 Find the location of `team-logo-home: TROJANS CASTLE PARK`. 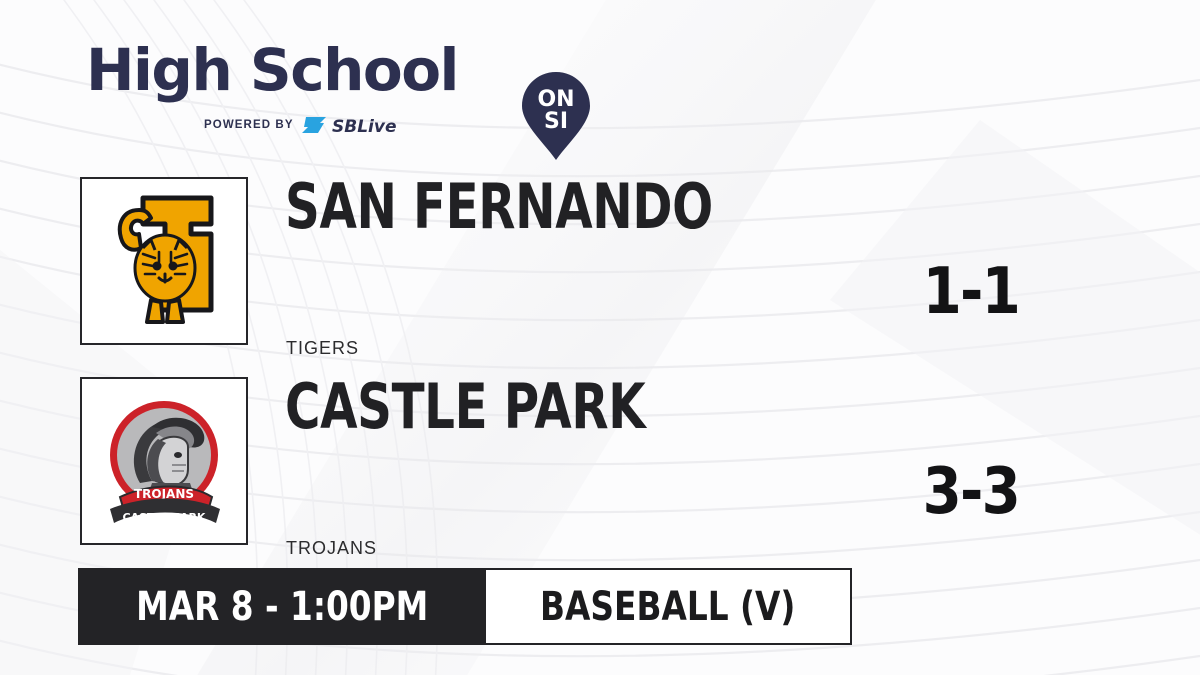

team-logo-home: TROJANS CASTLE PARK is located at coordinates (164, 461).